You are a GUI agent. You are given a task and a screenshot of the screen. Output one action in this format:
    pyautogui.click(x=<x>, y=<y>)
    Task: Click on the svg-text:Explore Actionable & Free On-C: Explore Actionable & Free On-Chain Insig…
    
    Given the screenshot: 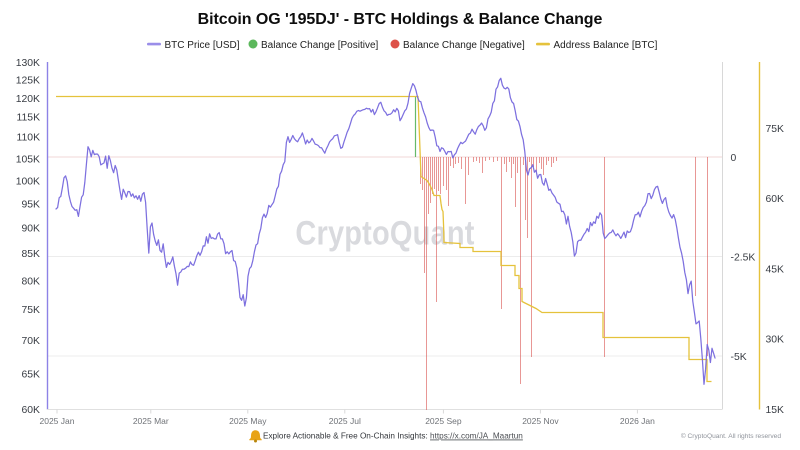 What is the action you would take?
    pyautogui.click(x=393, y=436)
    